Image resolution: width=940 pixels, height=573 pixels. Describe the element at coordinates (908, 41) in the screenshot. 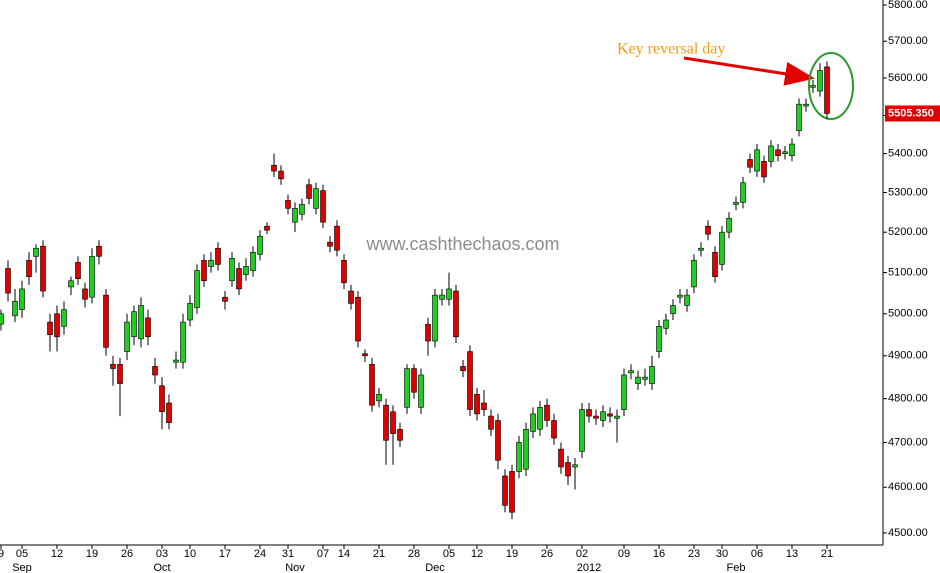

I see `y-tick-label: 5700.00` at that location.